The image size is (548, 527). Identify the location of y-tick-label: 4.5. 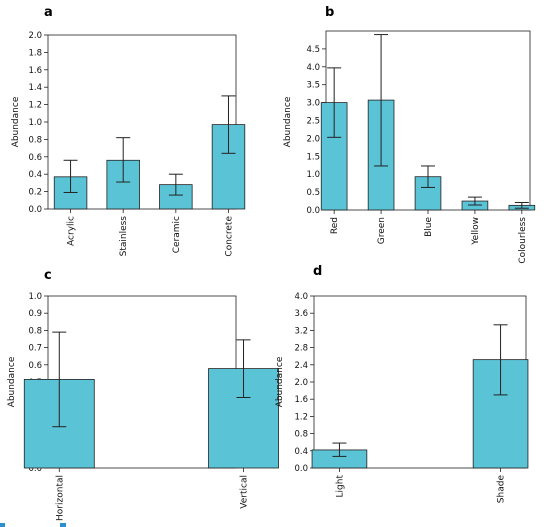
(313, 50).